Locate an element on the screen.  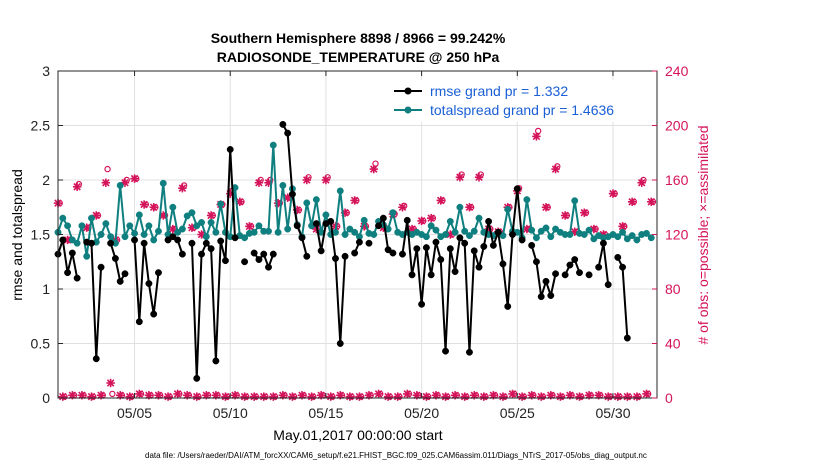
y-axis-right: 0 40 80 120 160 200 240 is located at coordinates (670, 234).